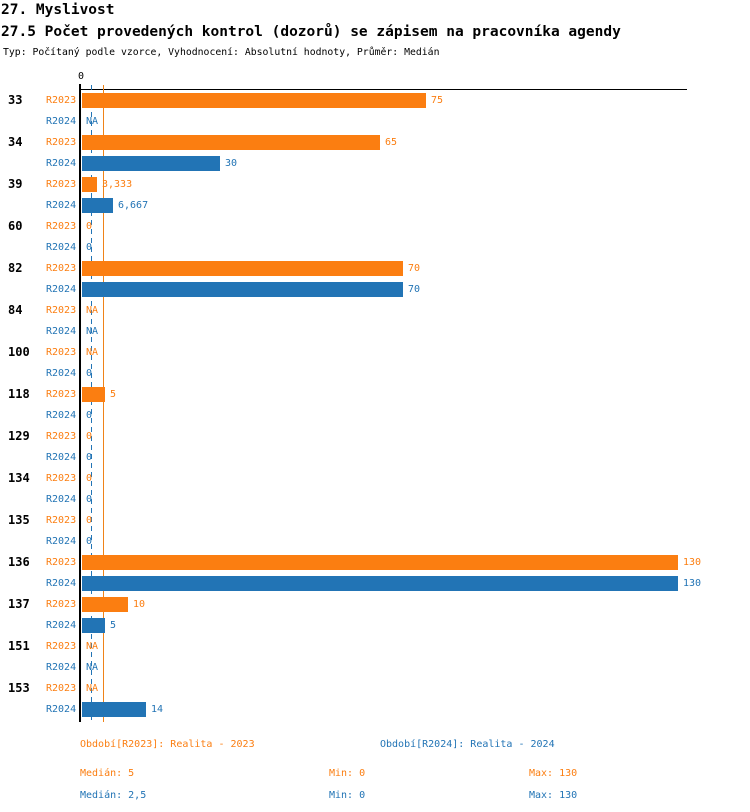 The height and width of the screenshot is (812, 750). What do you see at coordinates (80, 403) in the screenshot?
I see `y-axis-line` at bounding box center [80, 403].